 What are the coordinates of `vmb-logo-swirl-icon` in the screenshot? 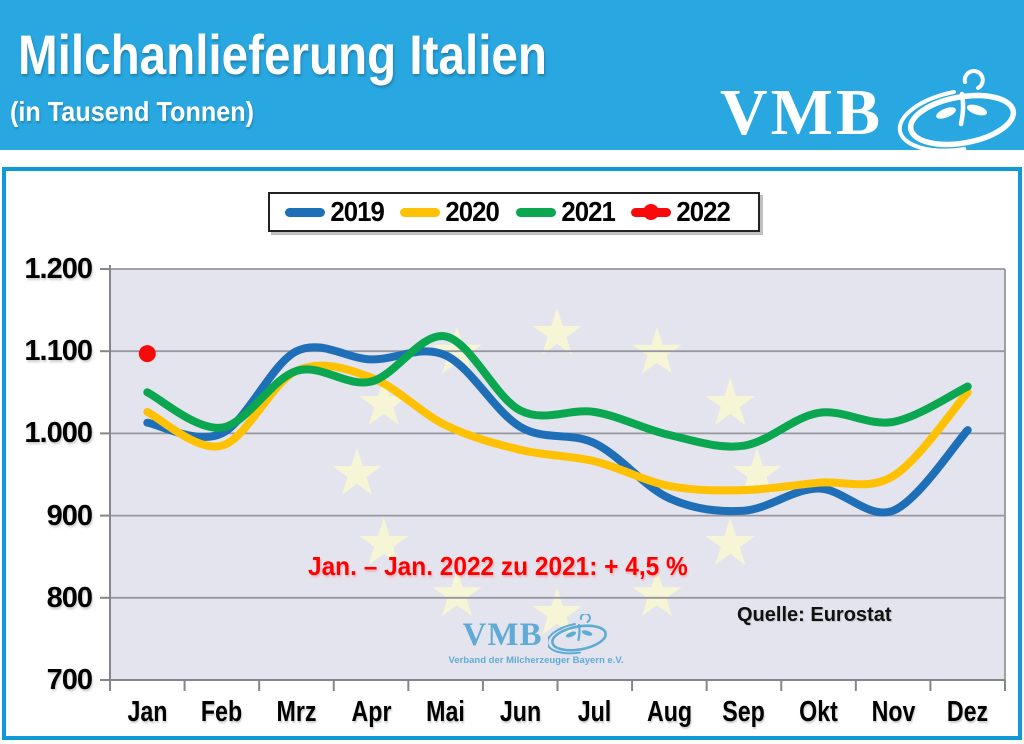 It's located at (959, 109).